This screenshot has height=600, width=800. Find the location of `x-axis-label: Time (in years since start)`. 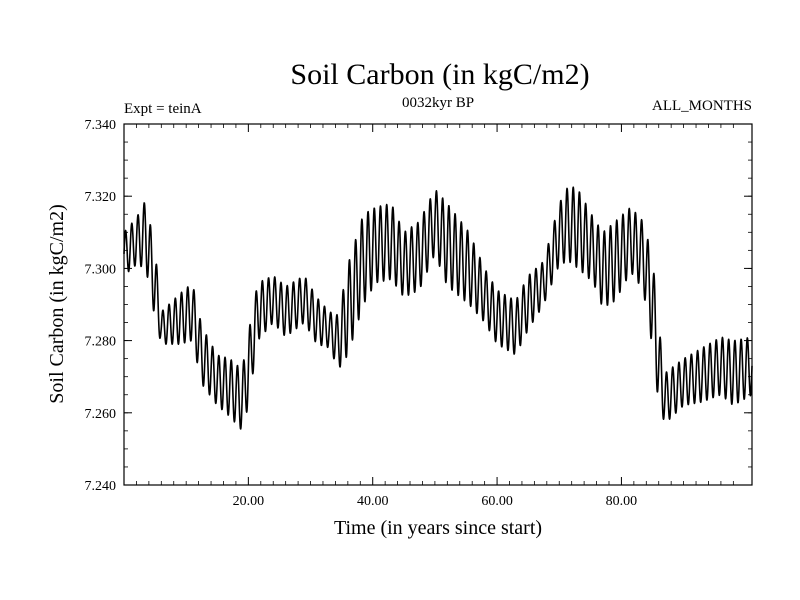

x-axis-label: Time (in years since start) is located at coordinates (438, 528).